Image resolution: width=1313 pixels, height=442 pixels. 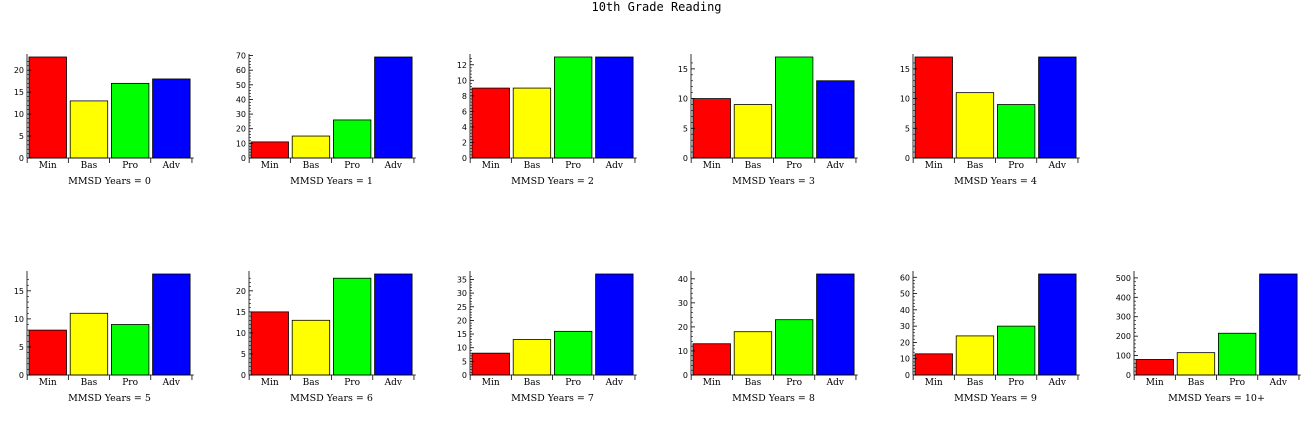 I want to click on x-axis-label: MMSD Years = 7, so click(x=552, y=398).